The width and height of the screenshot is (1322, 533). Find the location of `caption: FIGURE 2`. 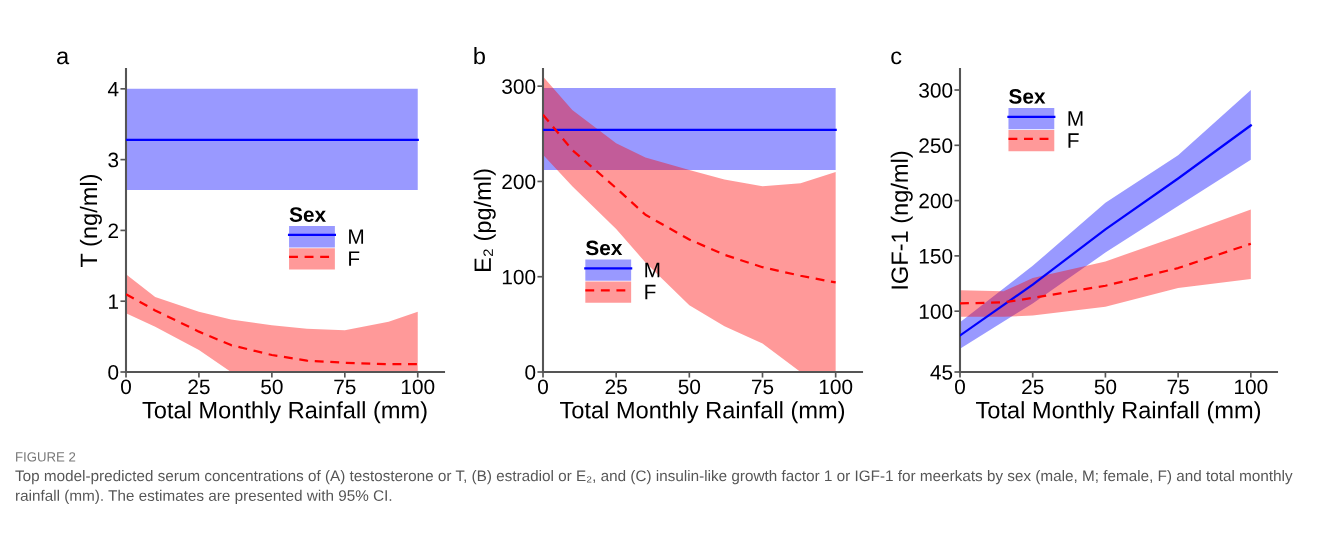

caption: FIGURE 2 is located at coordinates (46, 457).